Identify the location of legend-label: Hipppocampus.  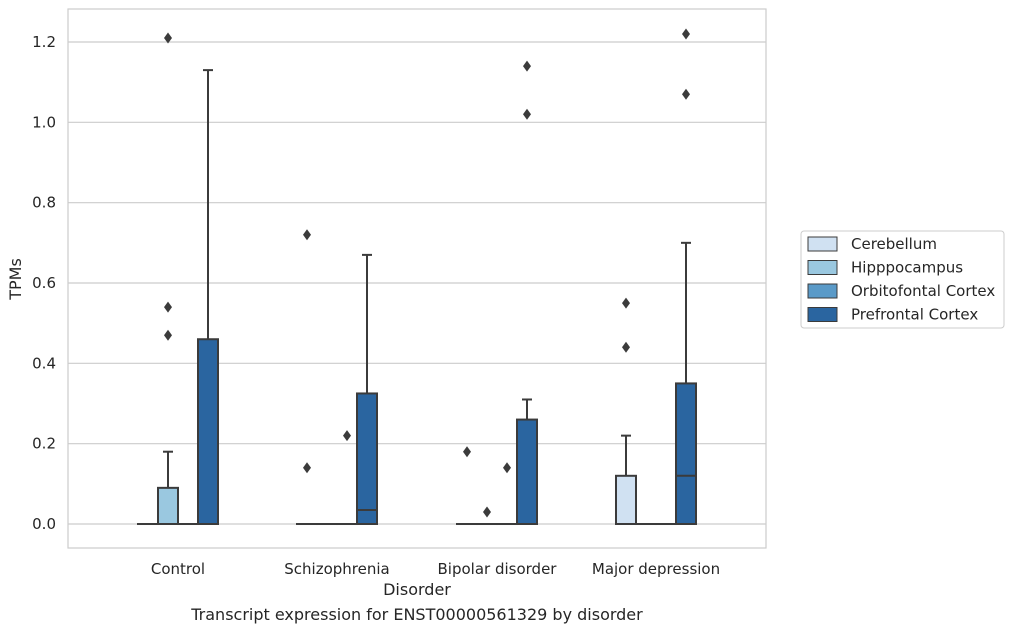
(907, 268).